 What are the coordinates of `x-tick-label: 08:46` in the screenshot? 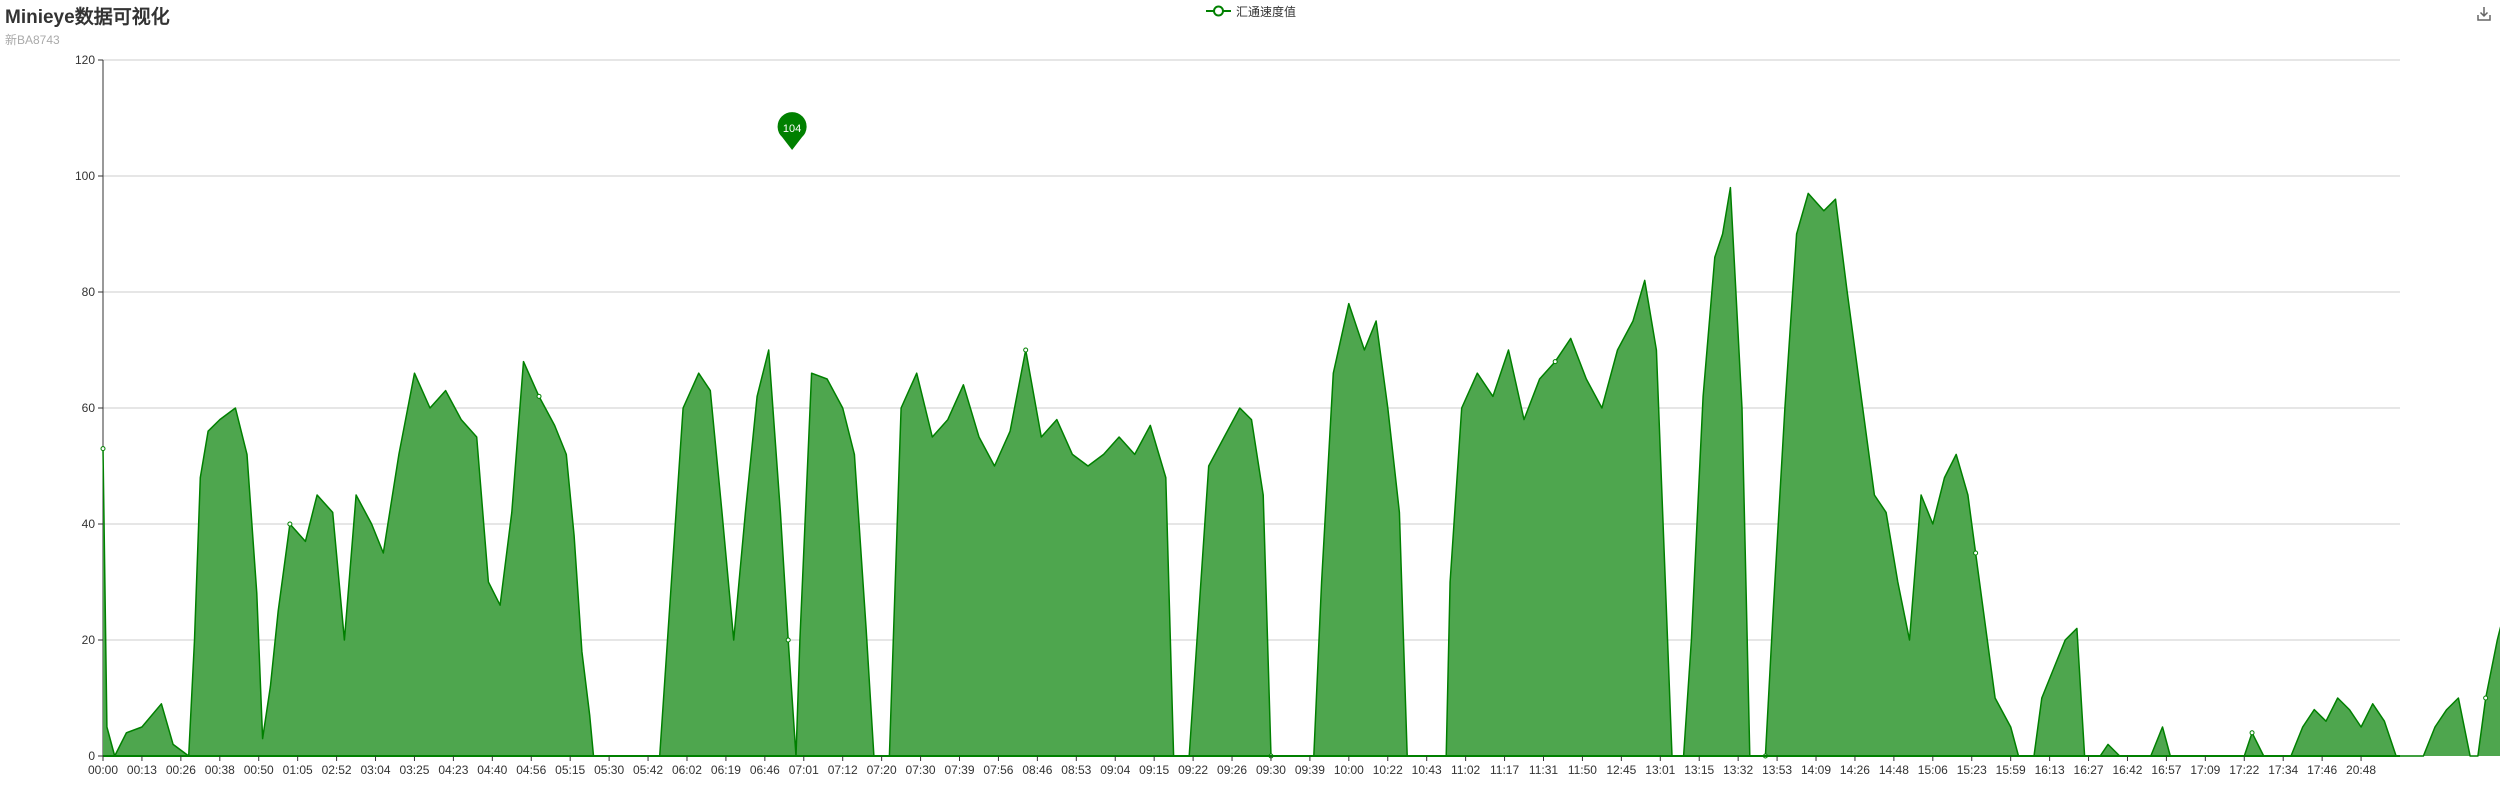 It's located at (1037, 770).